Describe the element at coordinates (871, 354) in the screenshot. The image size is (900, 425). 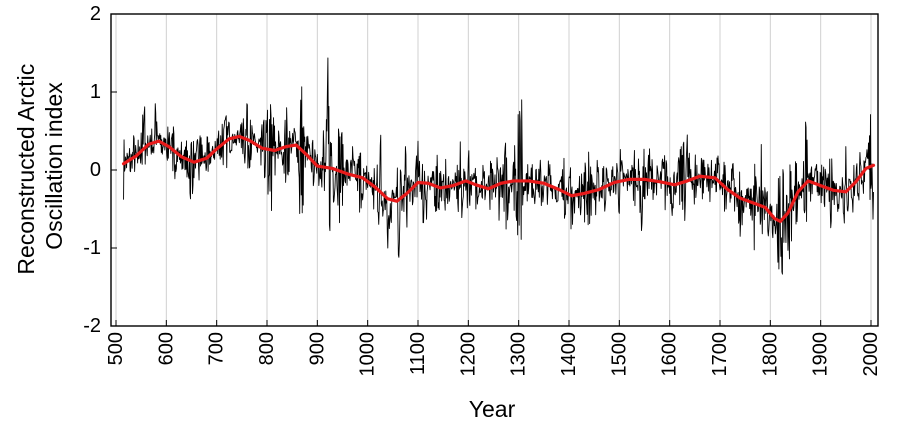
I see `x-tick-label-2000: 2000` at that location.